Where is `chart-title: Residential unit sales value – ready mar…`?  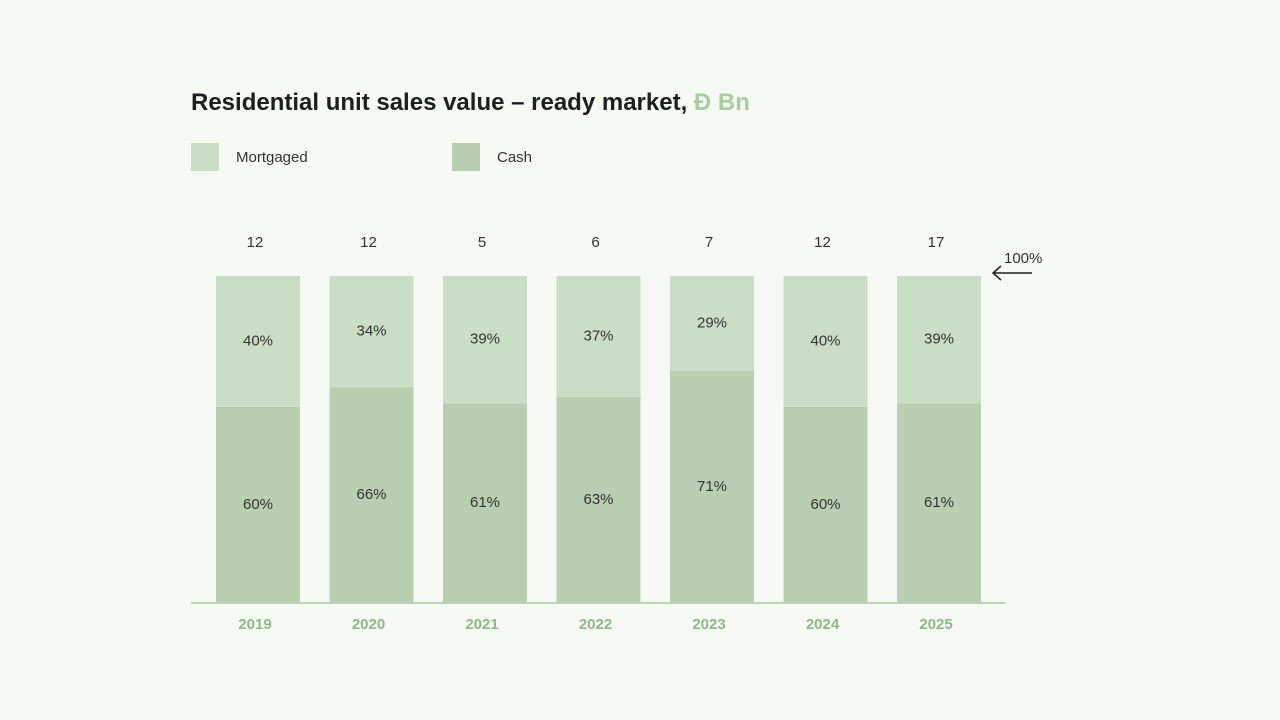
chart-title: Residential unit sales value – ready mar… is located at coordinates (470, 102).